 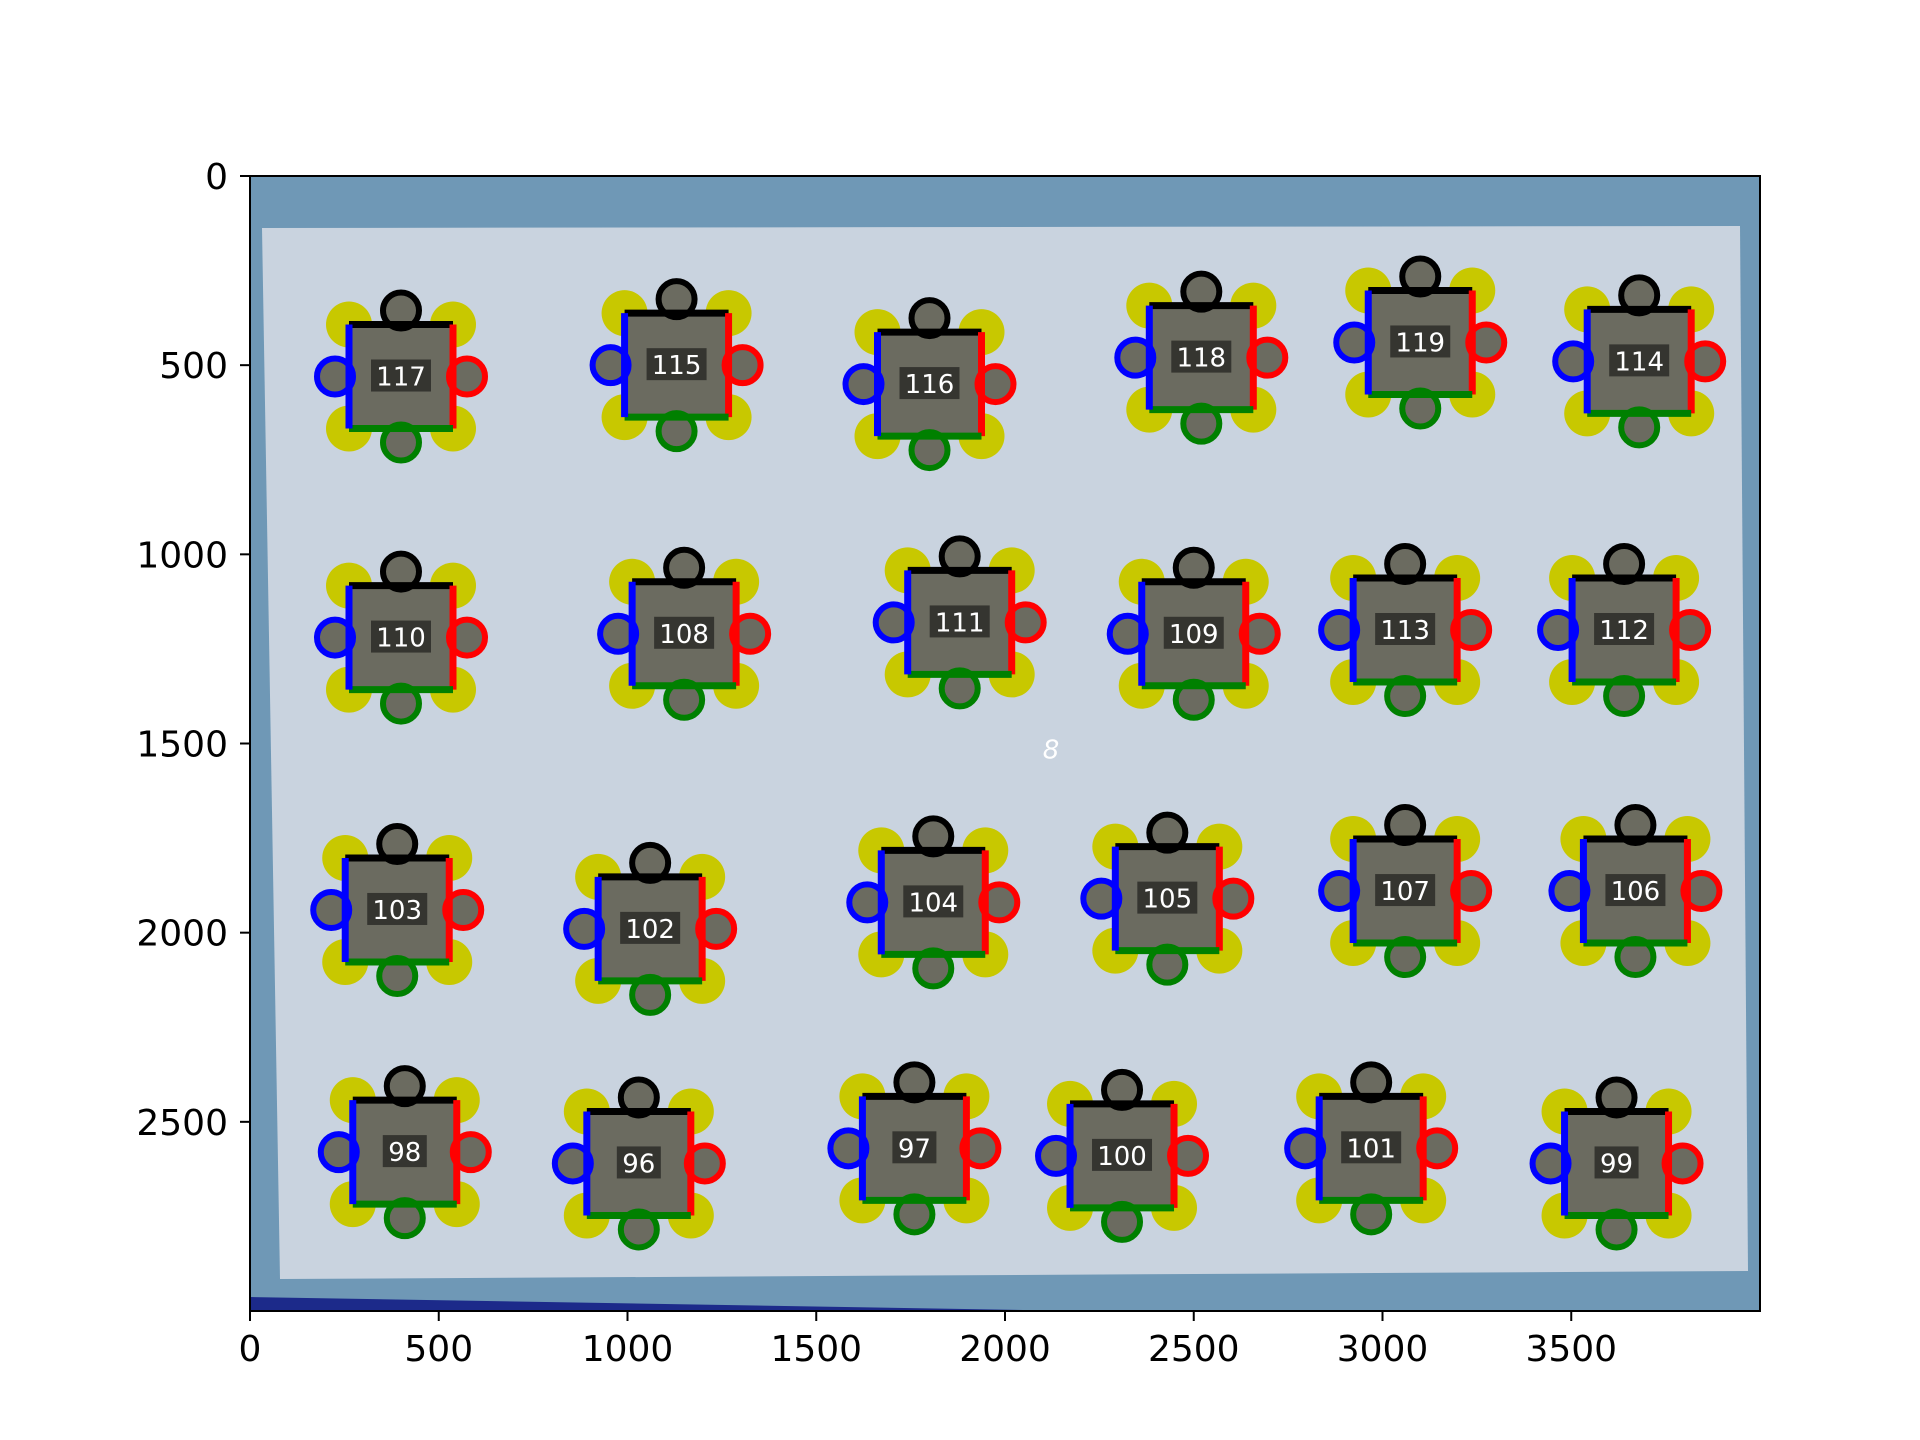 I want to click on puzzle-piece: 116, so click(x=929, y=384).